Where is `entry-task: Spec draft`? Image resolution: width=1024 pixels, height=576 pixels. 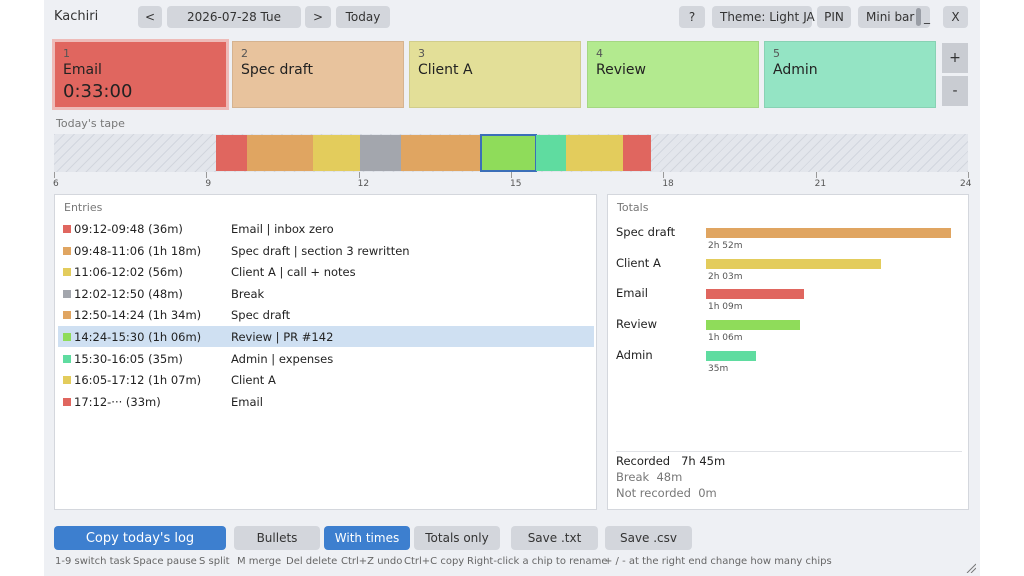 entry-task: Spec draft is located at coordinates (261, 315).